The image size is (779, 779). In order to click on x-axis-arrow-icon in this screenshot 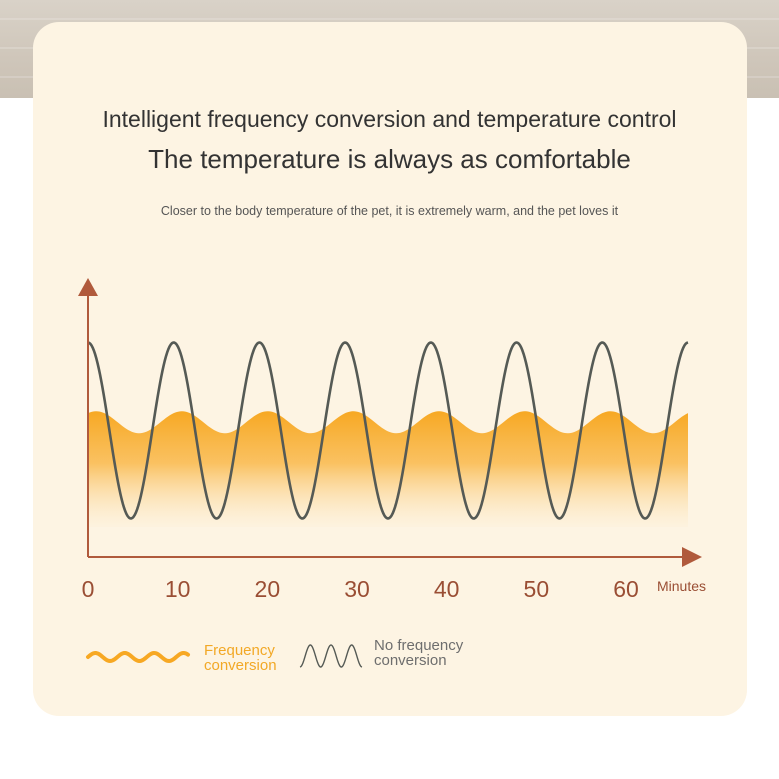, I will do `click(692, 557)`.